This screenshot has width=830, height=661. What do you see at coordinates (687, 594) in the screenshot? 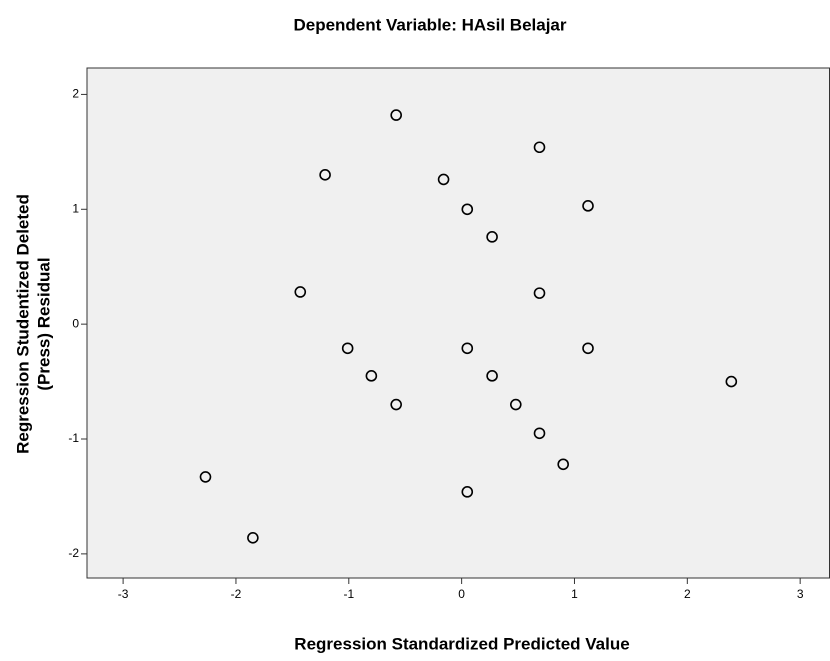
I see `x-tick-label: 2` at bounding box center [687, 594].